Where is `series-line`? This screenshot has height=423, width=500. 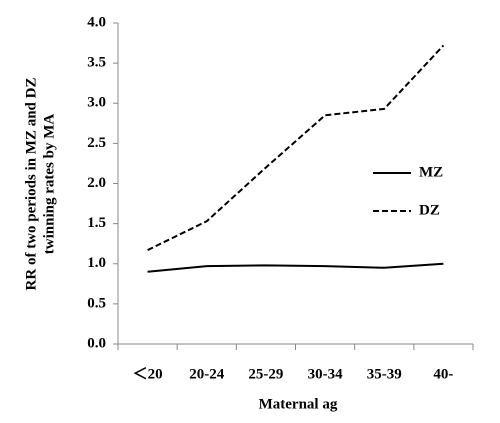 series-line is located at coordinates (295, 267).